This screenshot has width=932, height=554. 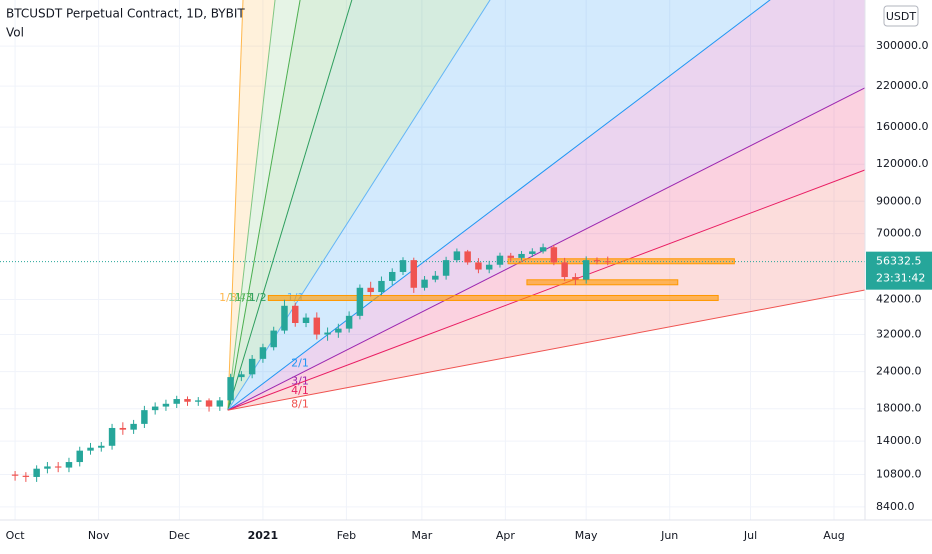 What do you see at coordinates (750, 535) in the screenshot?
I see `x-tick-label: Jul` at bounding box center [750, 535].